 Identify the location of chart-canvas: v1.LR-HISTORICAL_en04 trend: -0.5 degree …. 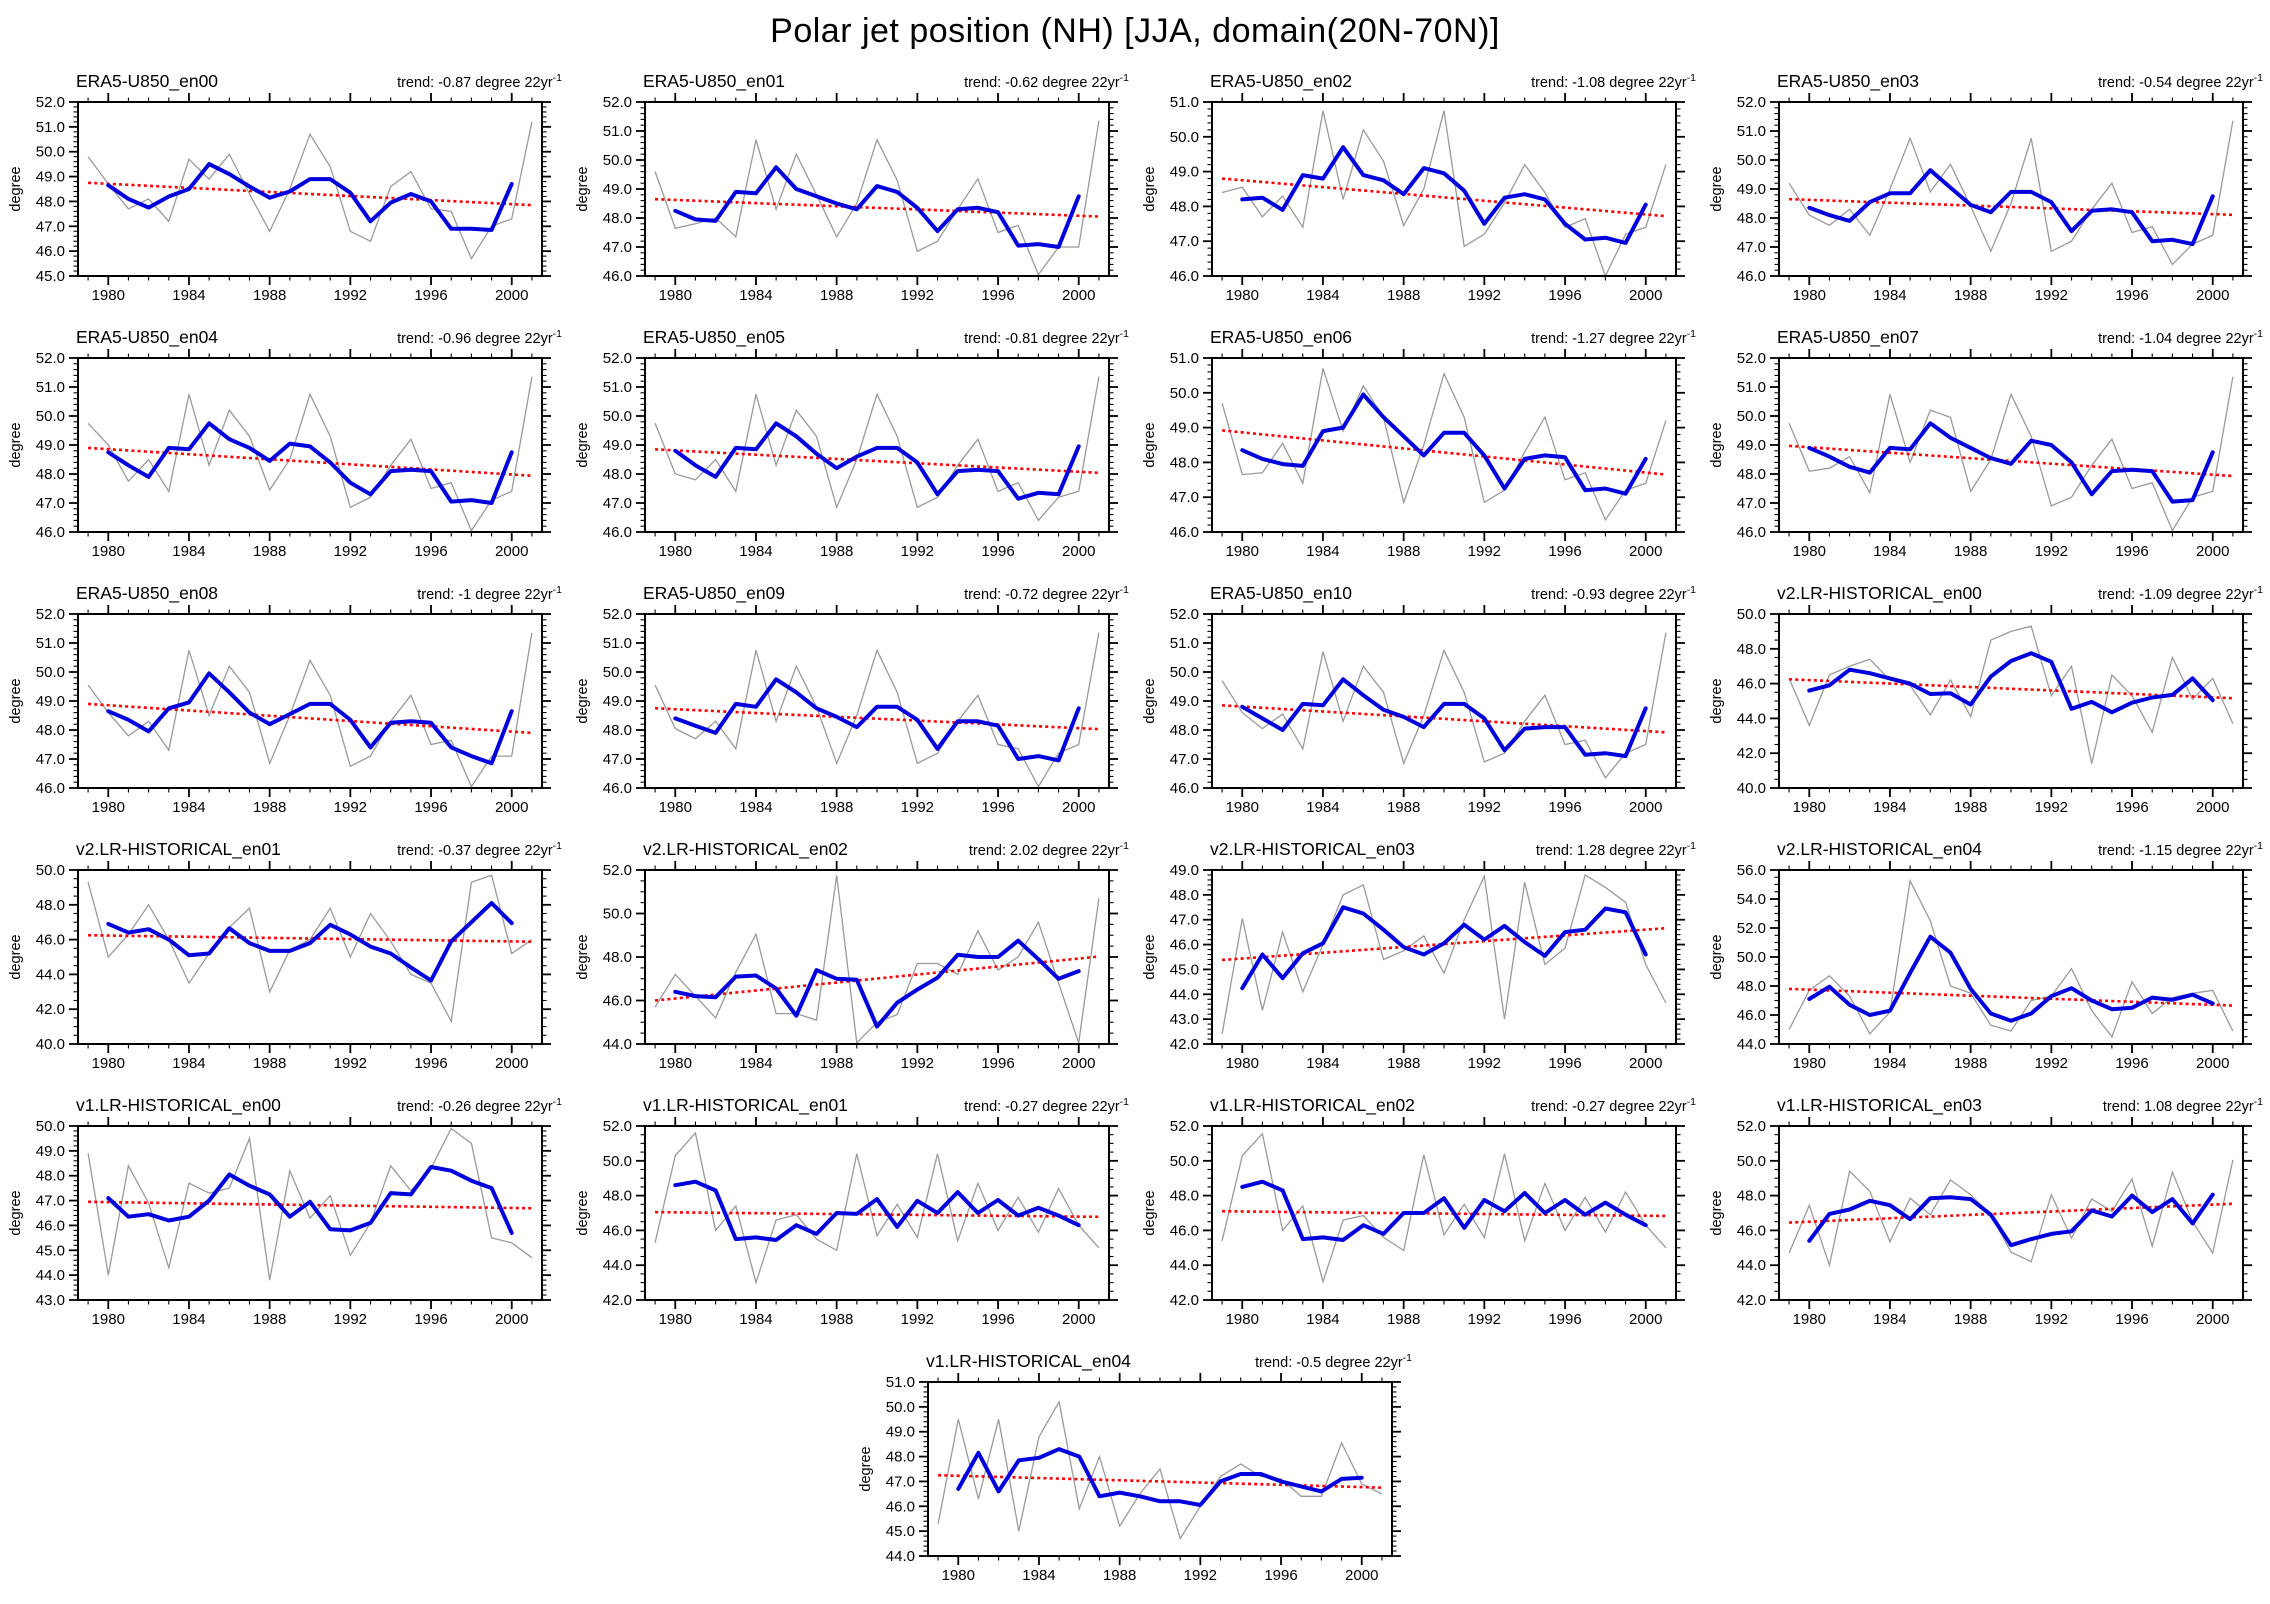
(1135, 1467).